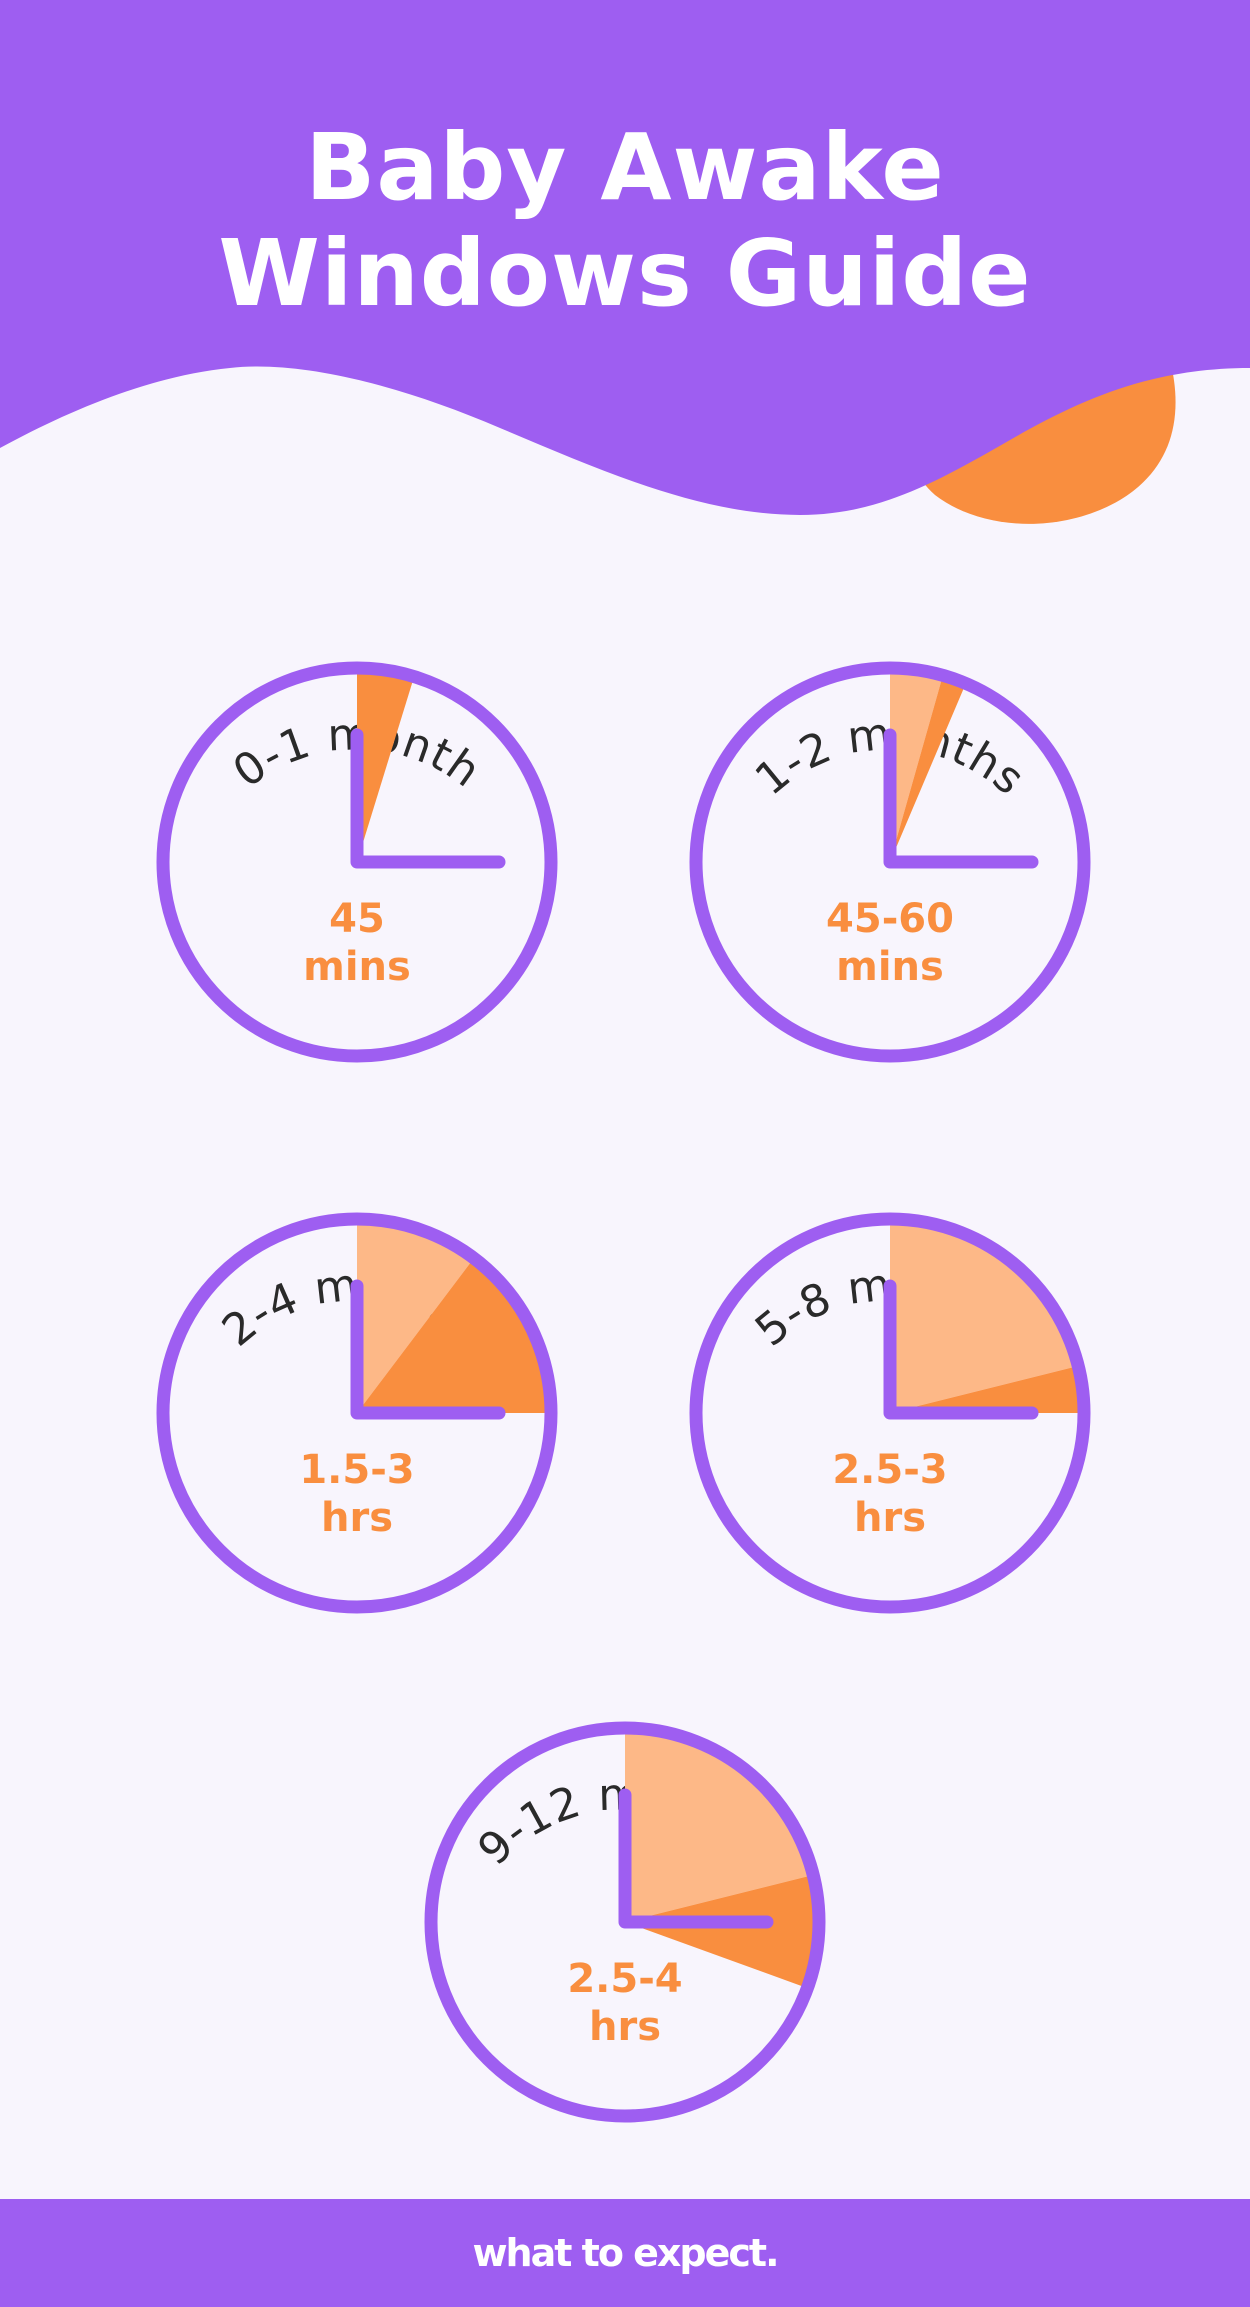 The height and width of the screenshot is (2307, 1250). I want to click on clock-icon: 5-8 months, so click(890, 1413).